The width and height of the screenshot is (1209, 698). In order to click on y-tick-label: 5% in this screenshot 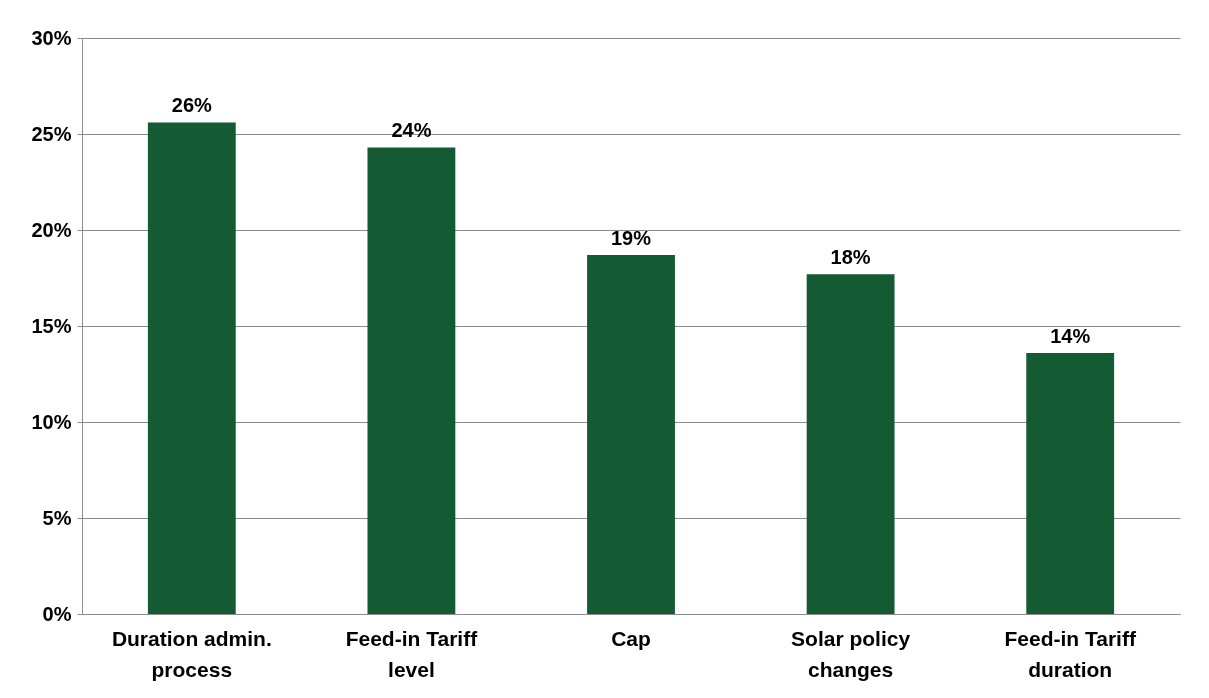, I will do `click(57, 517)`.